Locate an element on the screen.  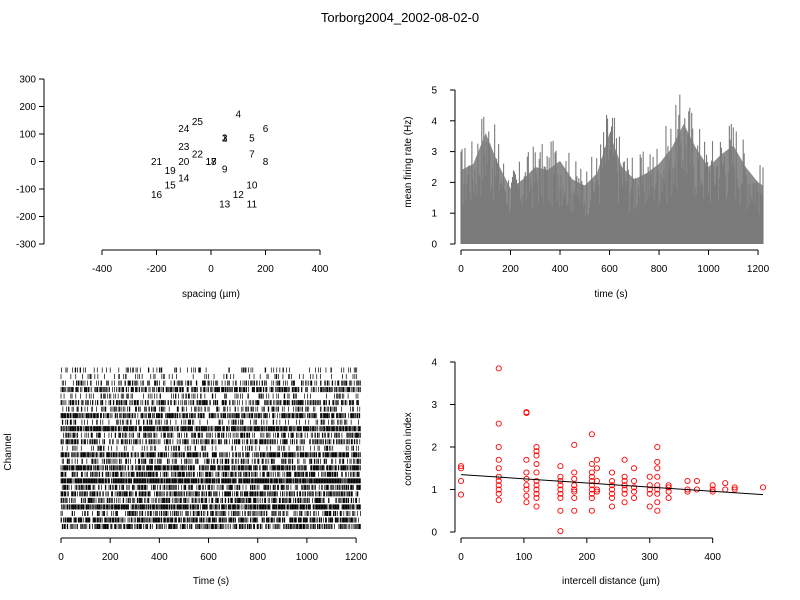
electrode-label: 9 is located at coordinates (225, 170).